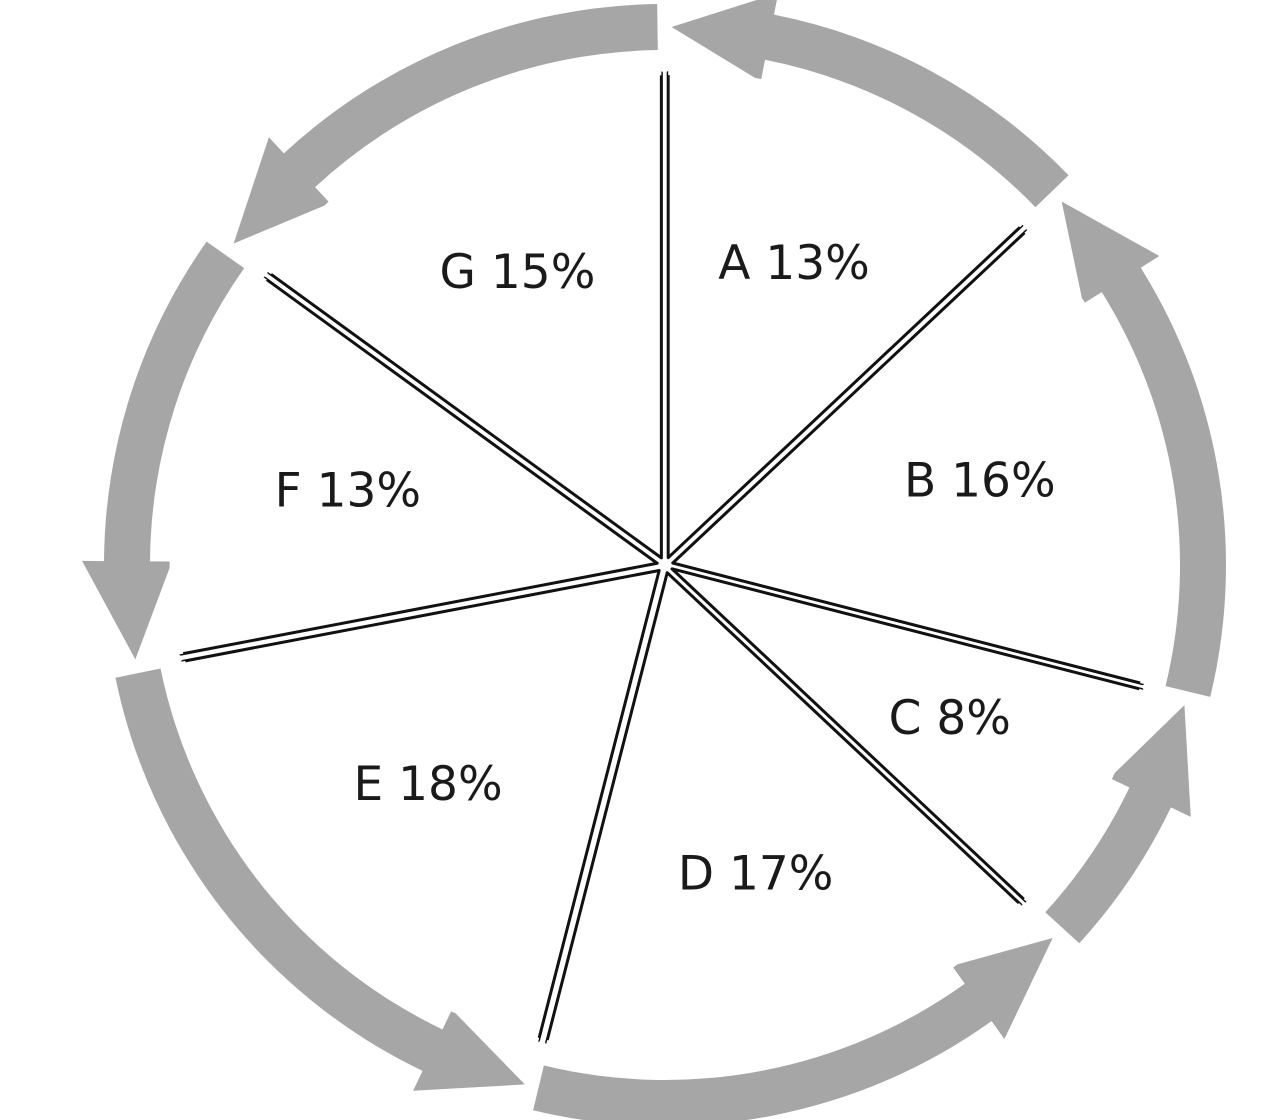  What do you see at coordinates (518, 272) in the screenshot?
I see `slice-label-g: G 15%` at bounding box center [518, 272].